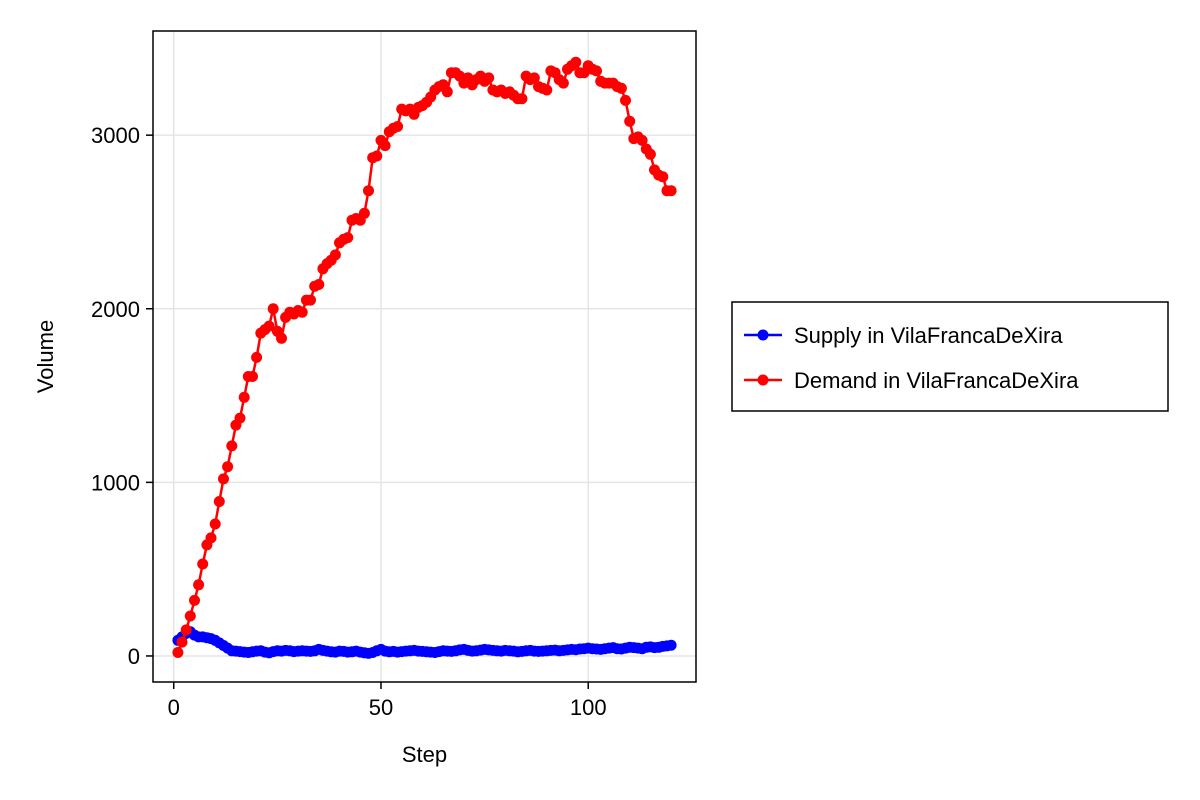 Image resolution: width=1200 pixels, height=800 pixels. Describe the element at coordinates (381, 707) in the screenshot. I see `x-tick-label: 50` at that location.